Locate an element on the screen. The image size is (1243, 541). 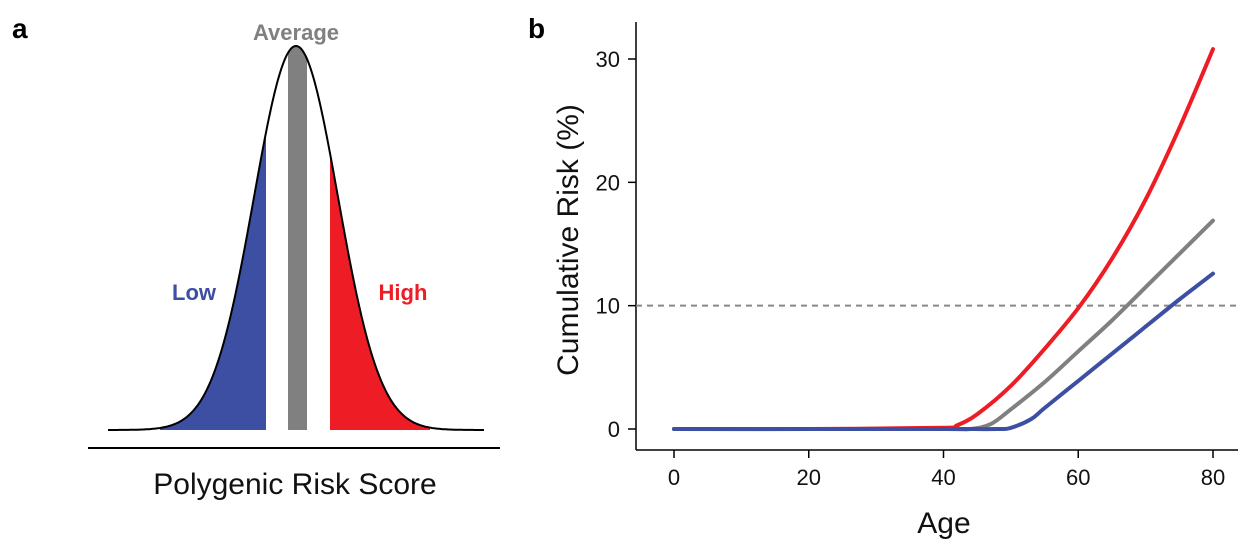
y-tick-label: 0 is located at coordinates (614, 429).